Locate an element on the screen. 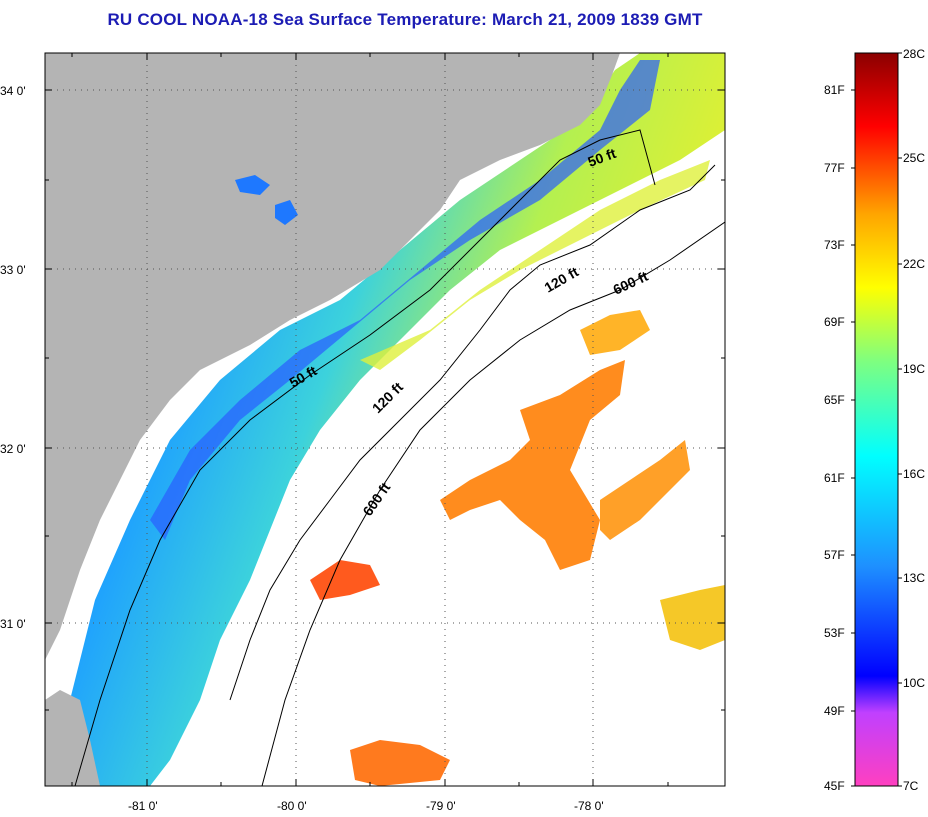  colorbar-f-label: 69F is located at coordinates (834, 322).